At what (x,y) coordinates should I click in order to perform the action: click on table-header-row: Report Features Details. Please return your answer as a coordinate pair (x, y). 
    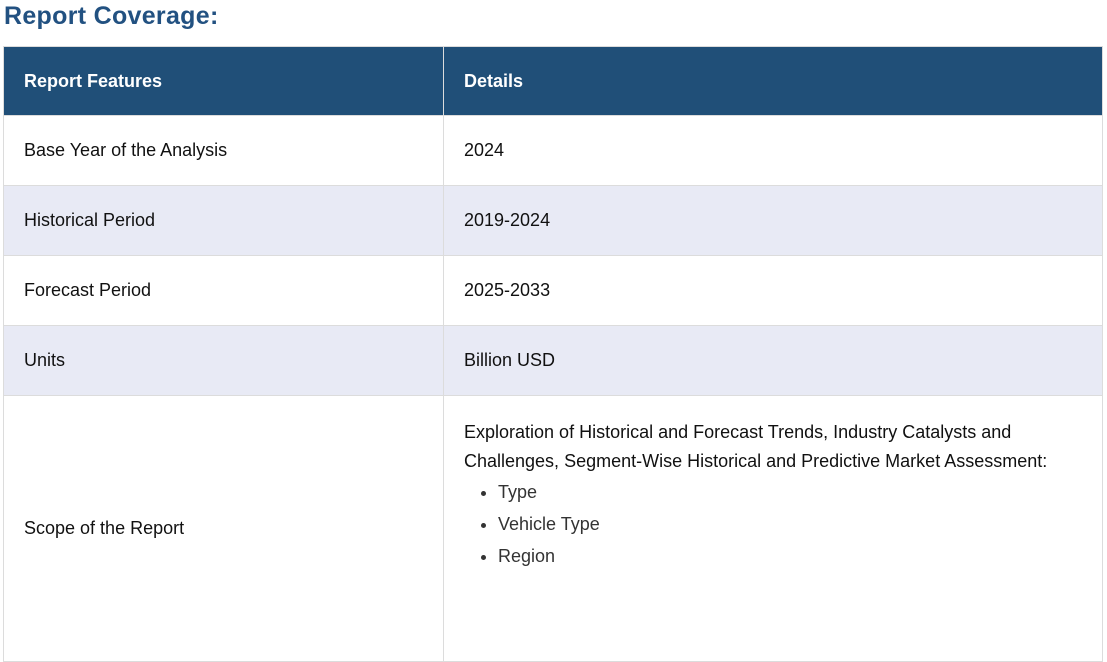
    Looking at the image, I should click on (553, 81).